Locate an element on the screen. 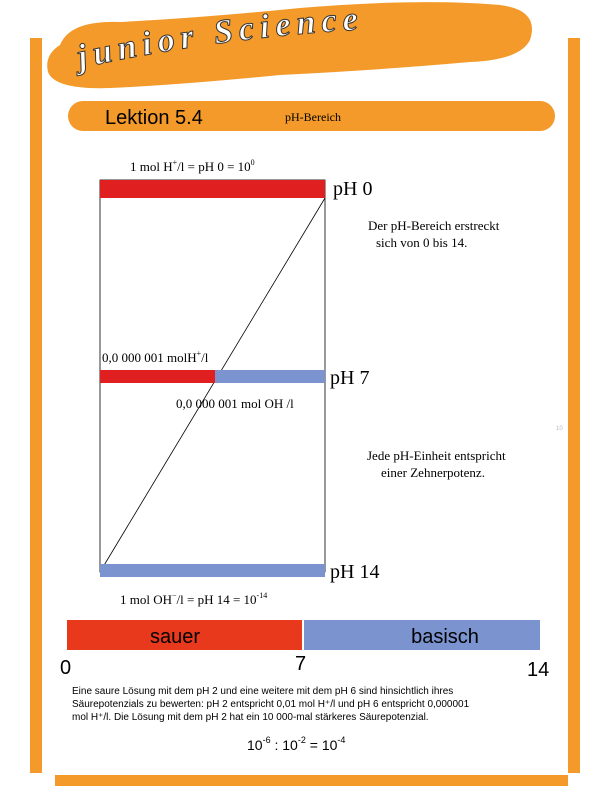 This screenshot has width=612, height=792. mid-label-acid: 0,0 000 001 molH+/l is located at coordinates (155, 357).